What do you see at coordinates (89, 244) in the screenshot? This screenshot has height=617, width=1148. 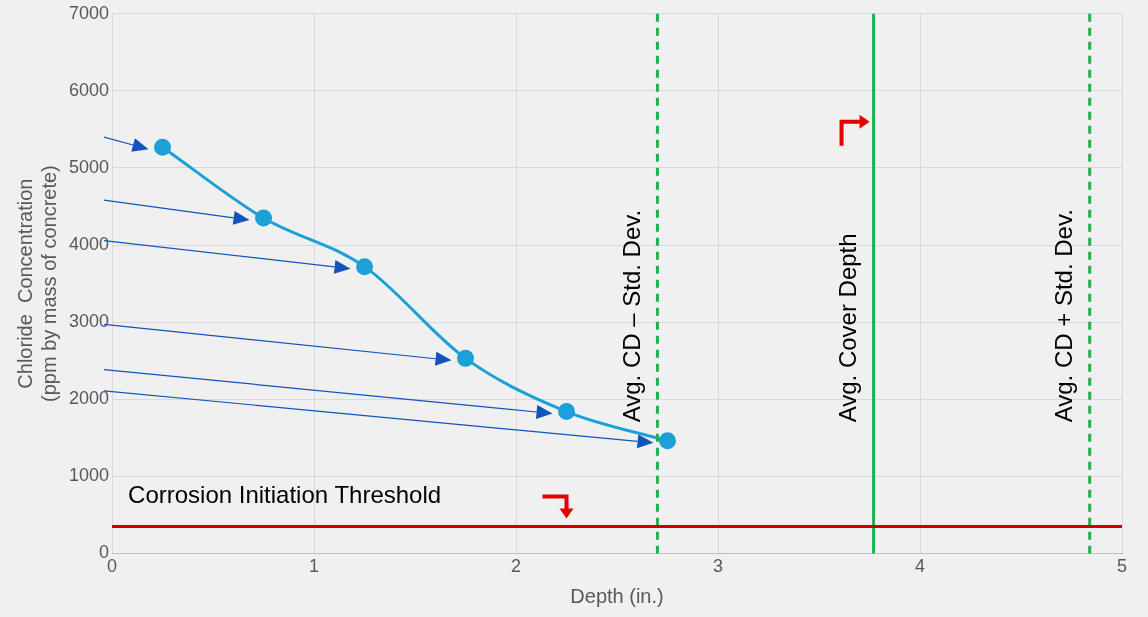 I see `y-tick-label: 4000` at bounding box center [89, 244].